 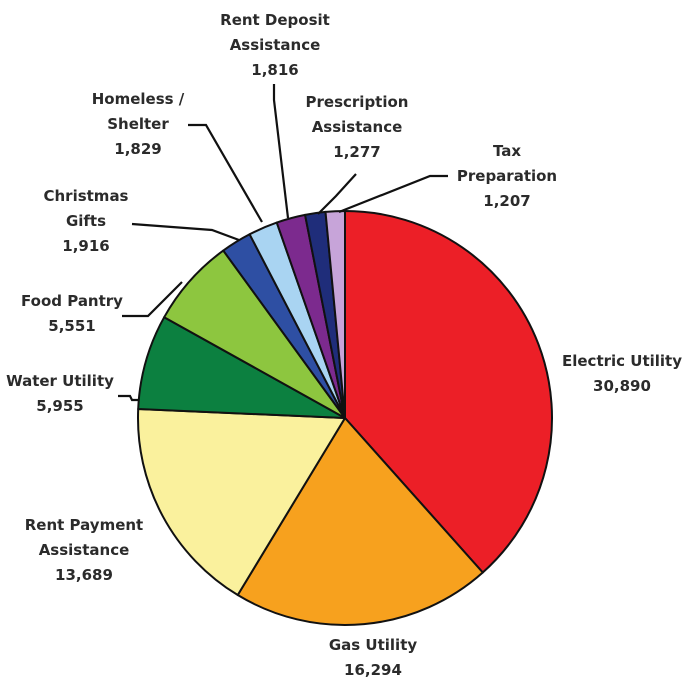 I want to click on slice-name: Food Pantry, so click(x=72, y=301).